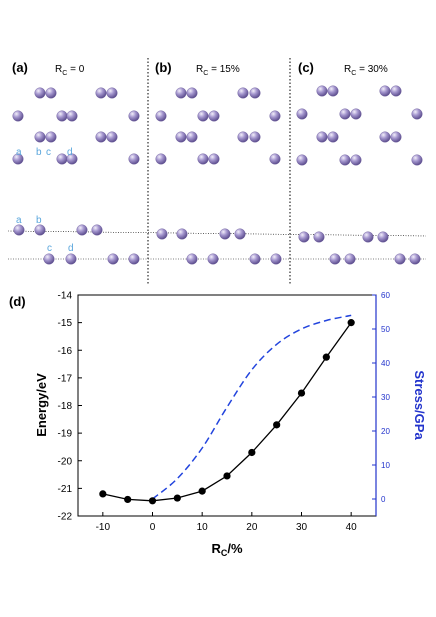  Describe the element at coordinates (381, 397) in the screenshot. I see `y2-axis-ticks: 0 10 20 30 40 50 60` at that location.